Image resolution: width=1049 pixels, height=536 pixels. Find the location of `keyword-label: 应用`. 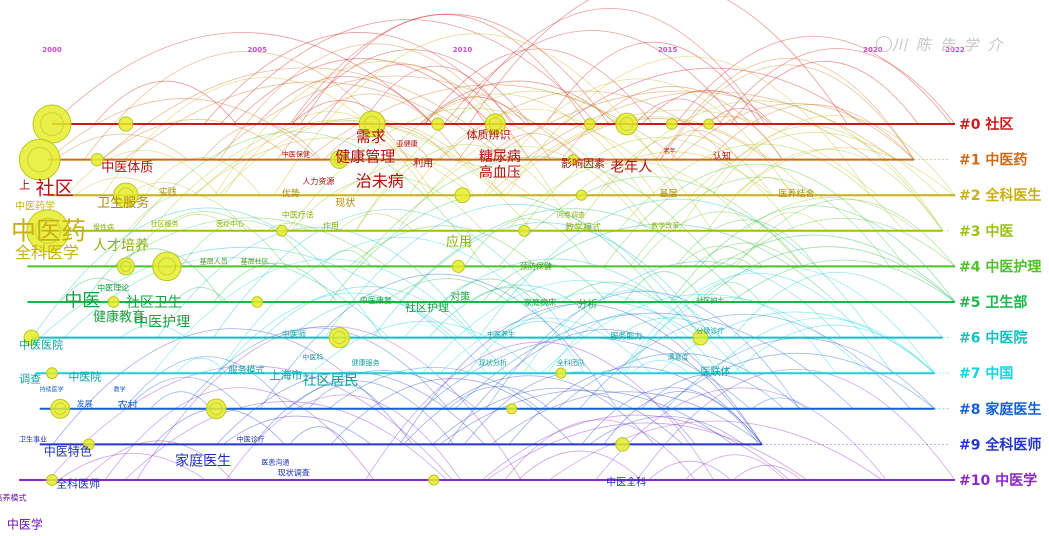

keyword-label: 应用 is located at coordinates (459, 242).